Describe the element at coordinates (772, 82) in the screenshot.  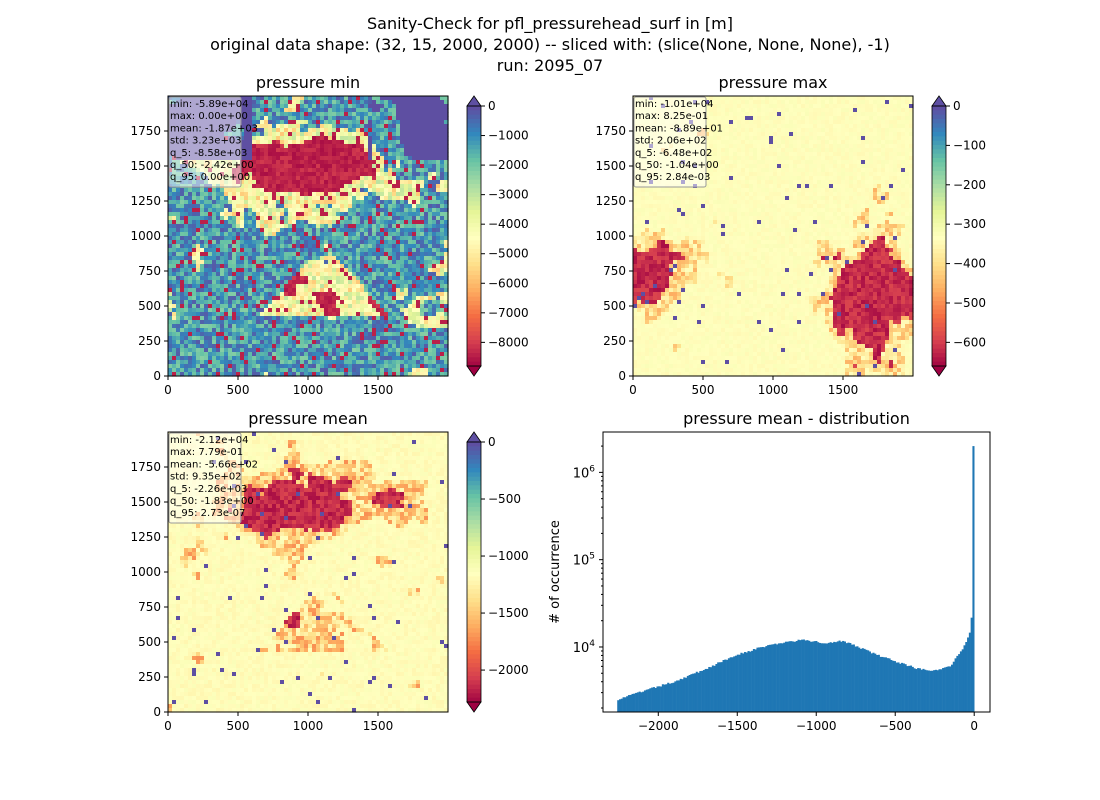
I see `panel-title: pressure max` at that location.